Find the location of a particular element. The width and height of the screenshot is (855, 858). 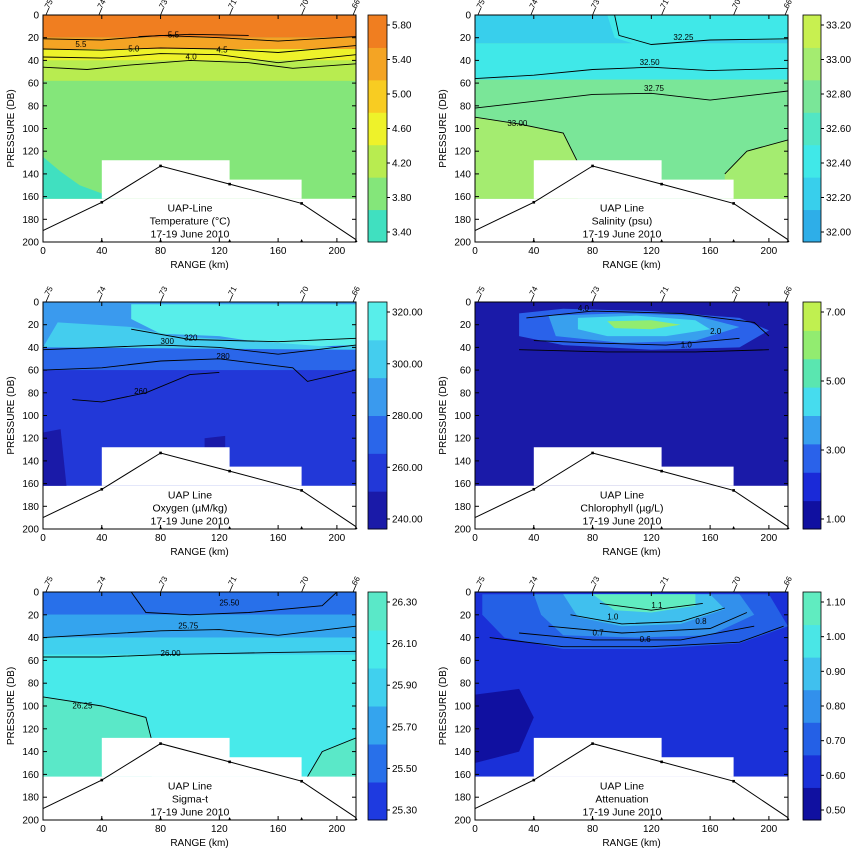

sigma_t-field: 25.50 25.75 26.00 26.25 is located at coordinates (199, 684).